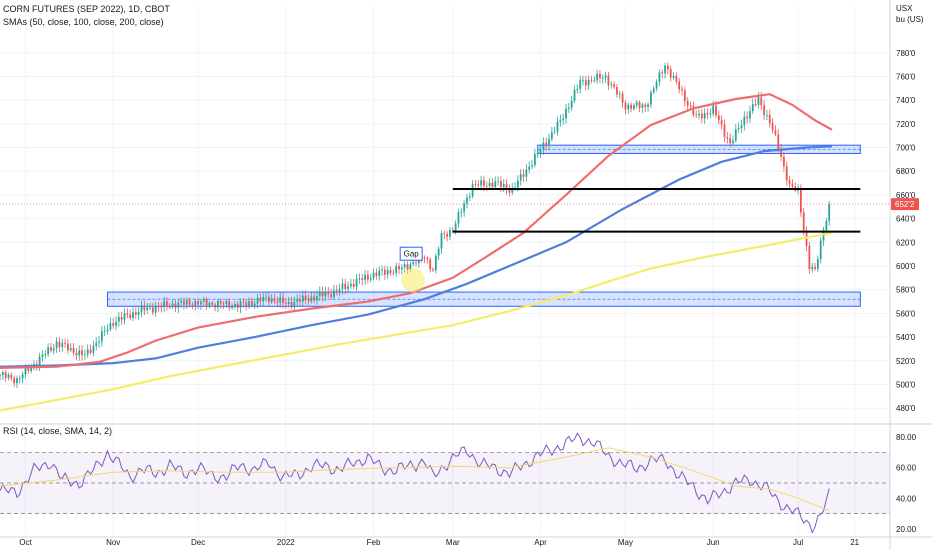  Describe the element at coordinates (906, 148) in the screenshot. I see `price-tick-label: 700'0` at that location.